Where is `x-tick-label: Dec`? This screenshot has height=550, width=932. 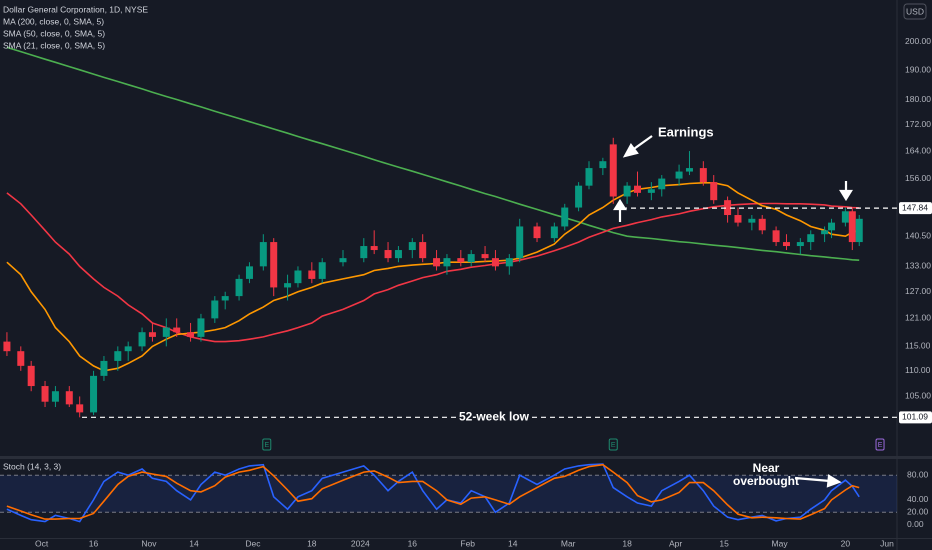
x-tick-label: Dec is located at coordinates (253, 543).